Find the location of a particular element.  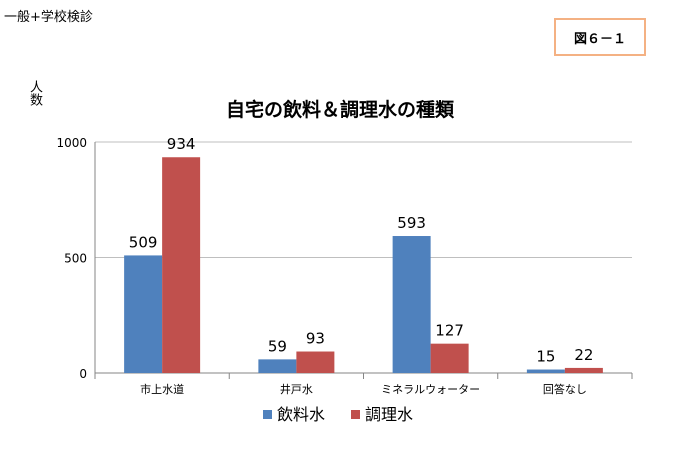

x-tick-label: ミネラルウォーター is located at coordinates (430, 389).